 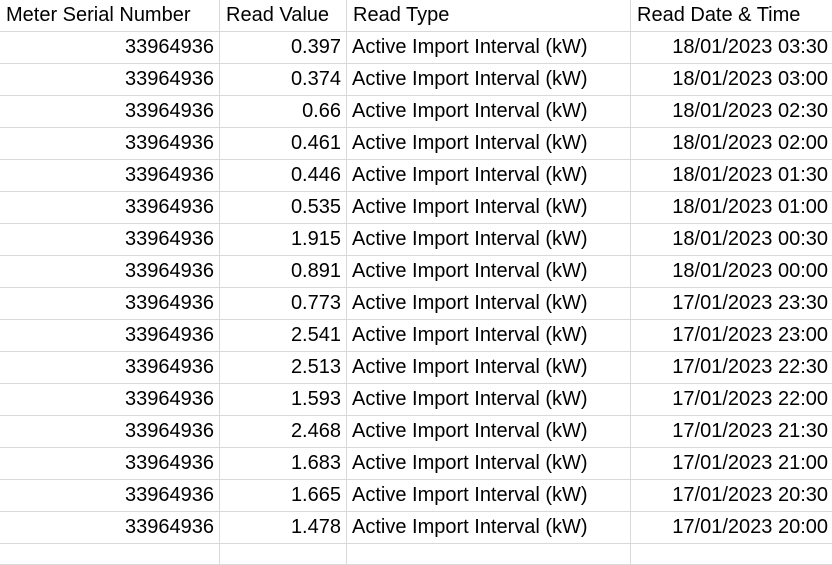 I want to click on empty-row, so click(x=416, y=554).